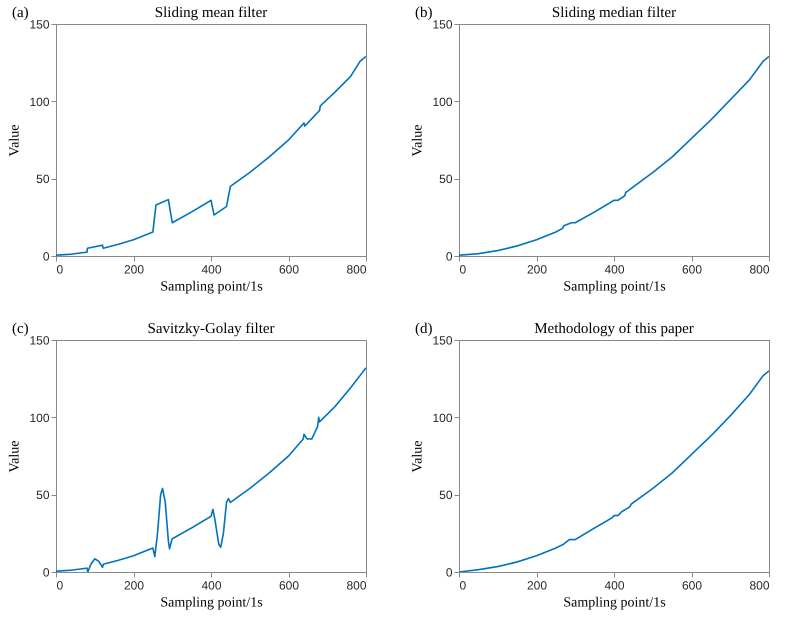 This screenshot has width=796, height=639. I want to click on chart-title: Sliding mean filter, so click(211, 13).